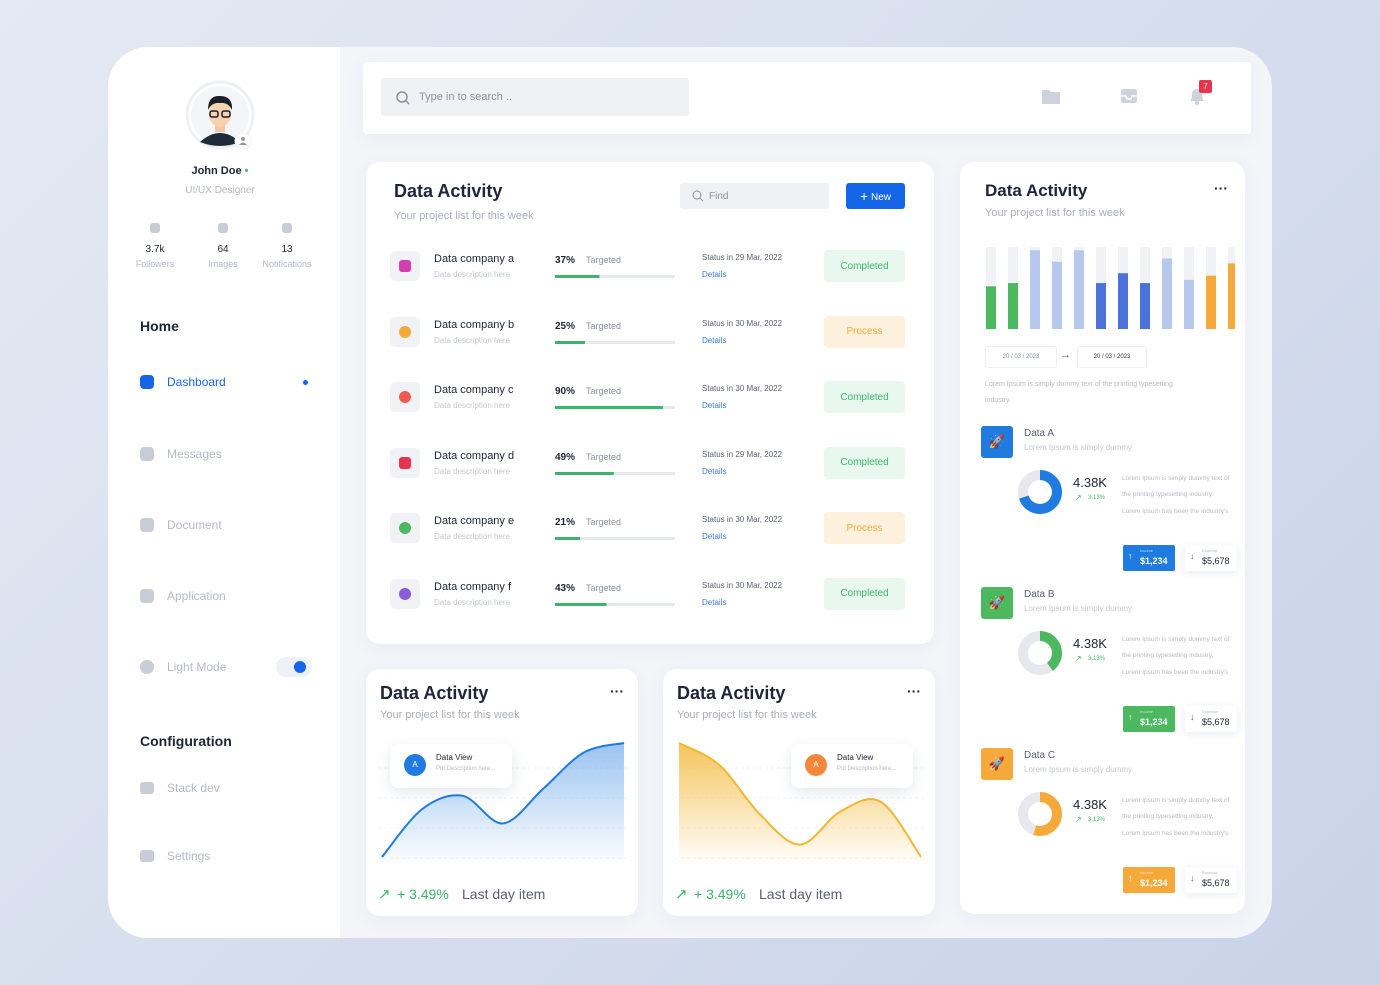  Describe the element at coordinates (1078, 608) in the screenshot. I see `item-desc: Lorem Ipsum is simply dummy` at that location.